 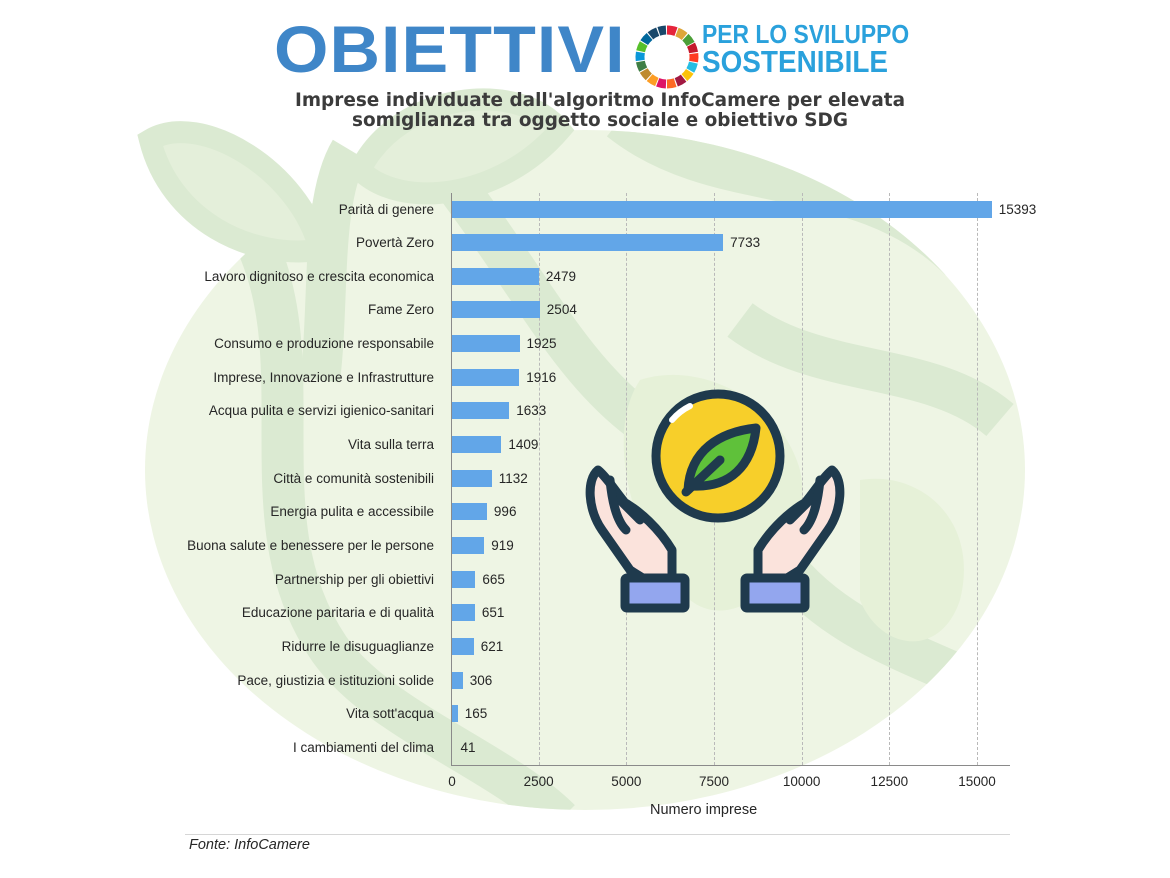 I want to click on sdg-color-wheel-icon, so click(x=667, y=57).